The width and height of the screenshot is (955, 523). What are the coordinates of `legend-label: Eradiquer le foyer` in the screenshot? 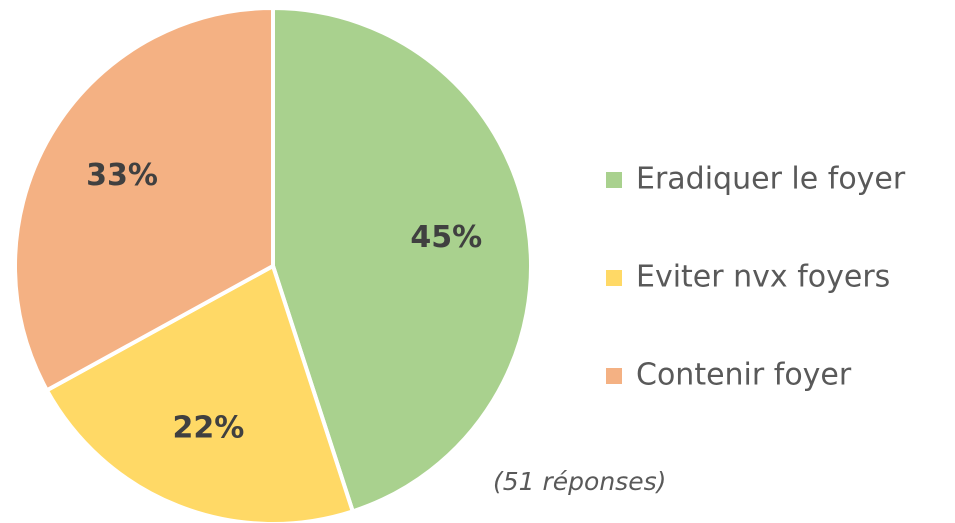 It's located at (771, 179).